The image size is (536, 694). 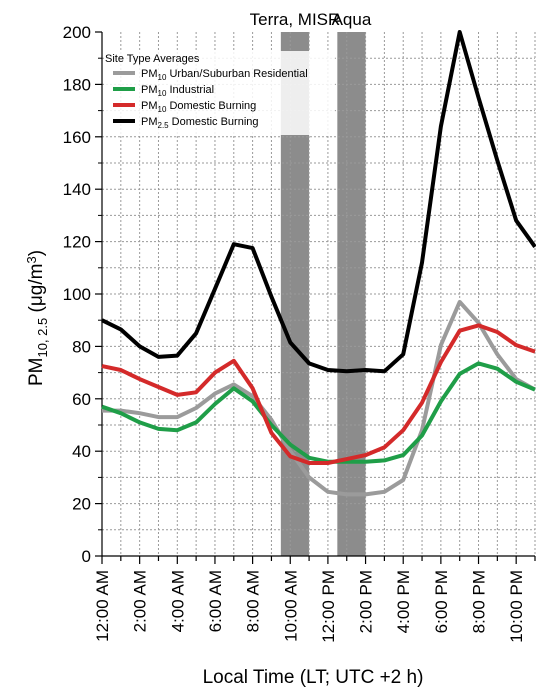 I want to click on y-tick-label-80: 80, so click(x=81, y=346).